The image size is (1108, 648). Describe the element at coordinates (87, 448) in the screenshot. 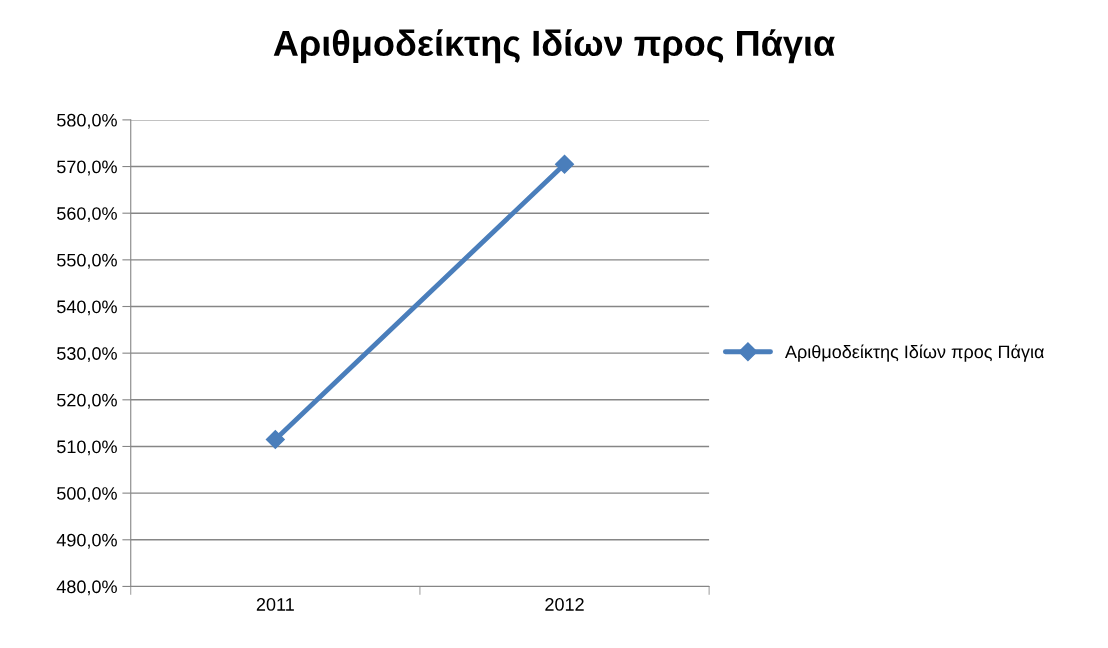

I see `y-tick-label: 510,0%` at that location.